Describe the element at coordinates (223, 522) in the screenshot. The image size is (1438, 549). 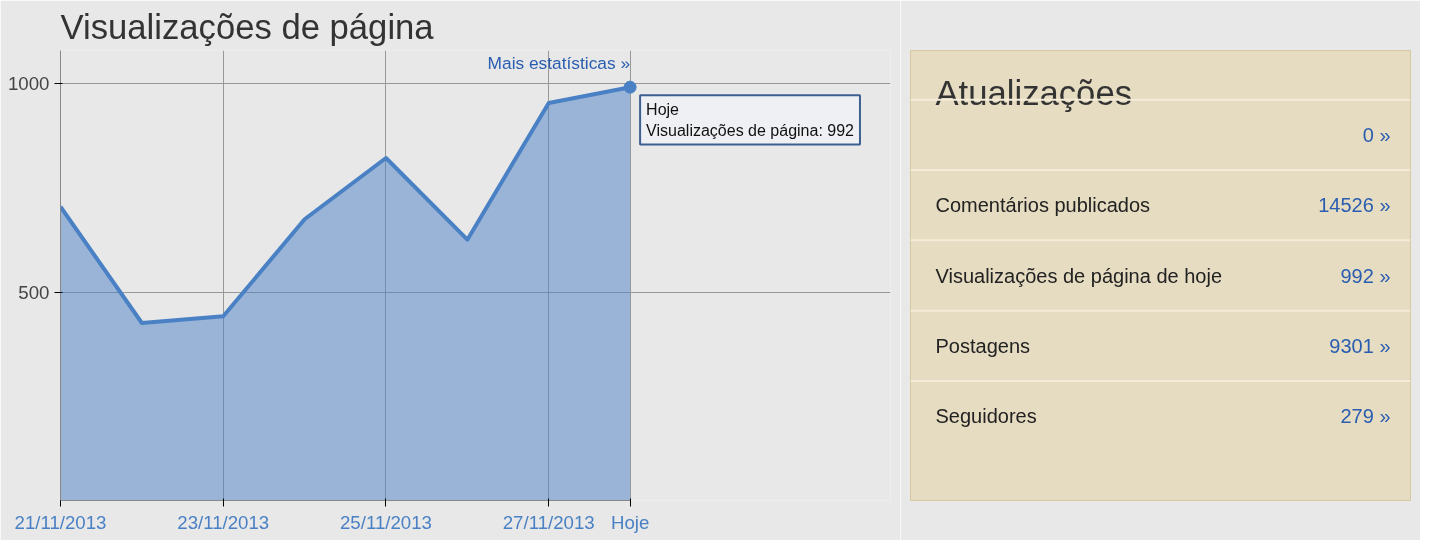
I see `x-tick-label: 23/11/2013` at that location.